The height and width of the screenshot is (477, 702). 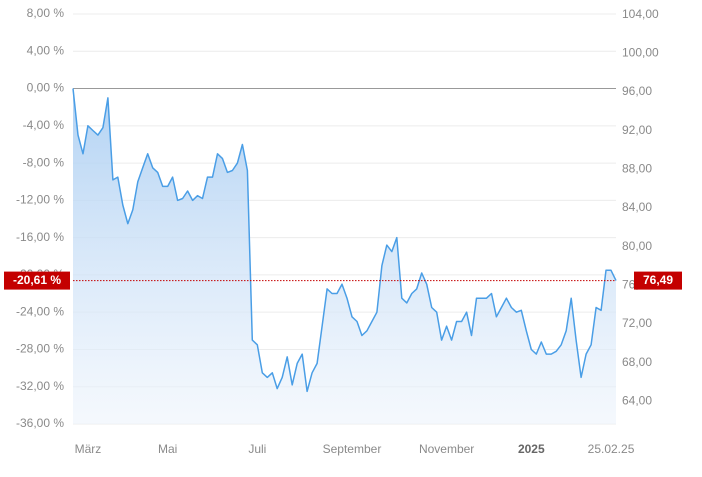 I want to click on x-tick-label: März, so click(x=88, y=449).